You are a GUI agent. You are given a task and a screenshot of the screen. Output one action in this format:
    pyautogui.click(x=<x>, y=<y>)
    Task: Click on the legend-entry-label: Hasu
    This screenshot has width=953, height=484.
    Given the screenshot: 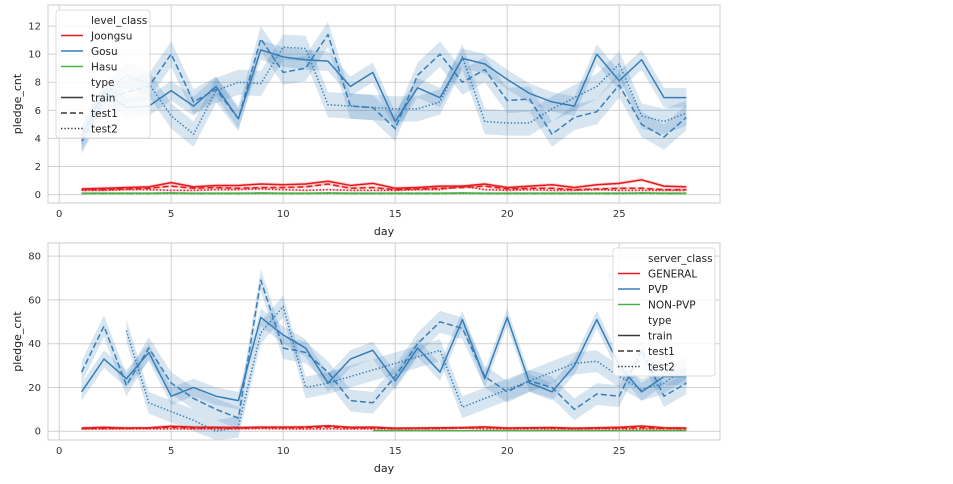 What is the action you would take?
    pyautogui.click(x=104, y=68)
    